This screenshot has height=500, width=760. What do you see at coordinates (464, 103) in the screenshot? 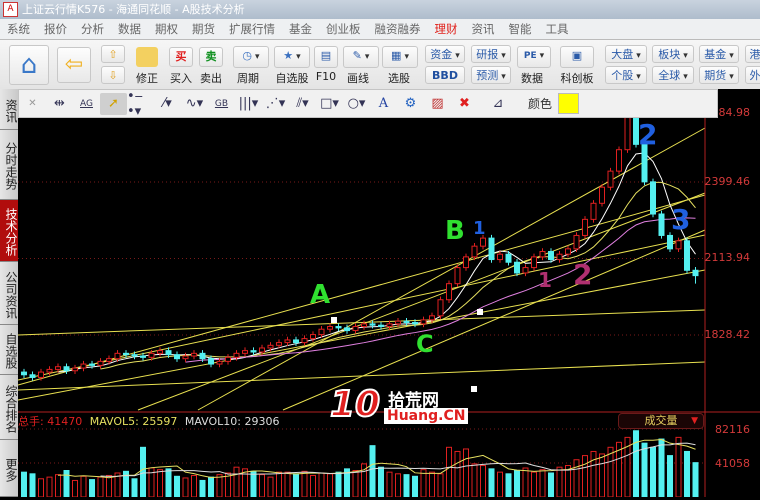
I see `delete-icon: ✖` at bounding box center [464, 103].